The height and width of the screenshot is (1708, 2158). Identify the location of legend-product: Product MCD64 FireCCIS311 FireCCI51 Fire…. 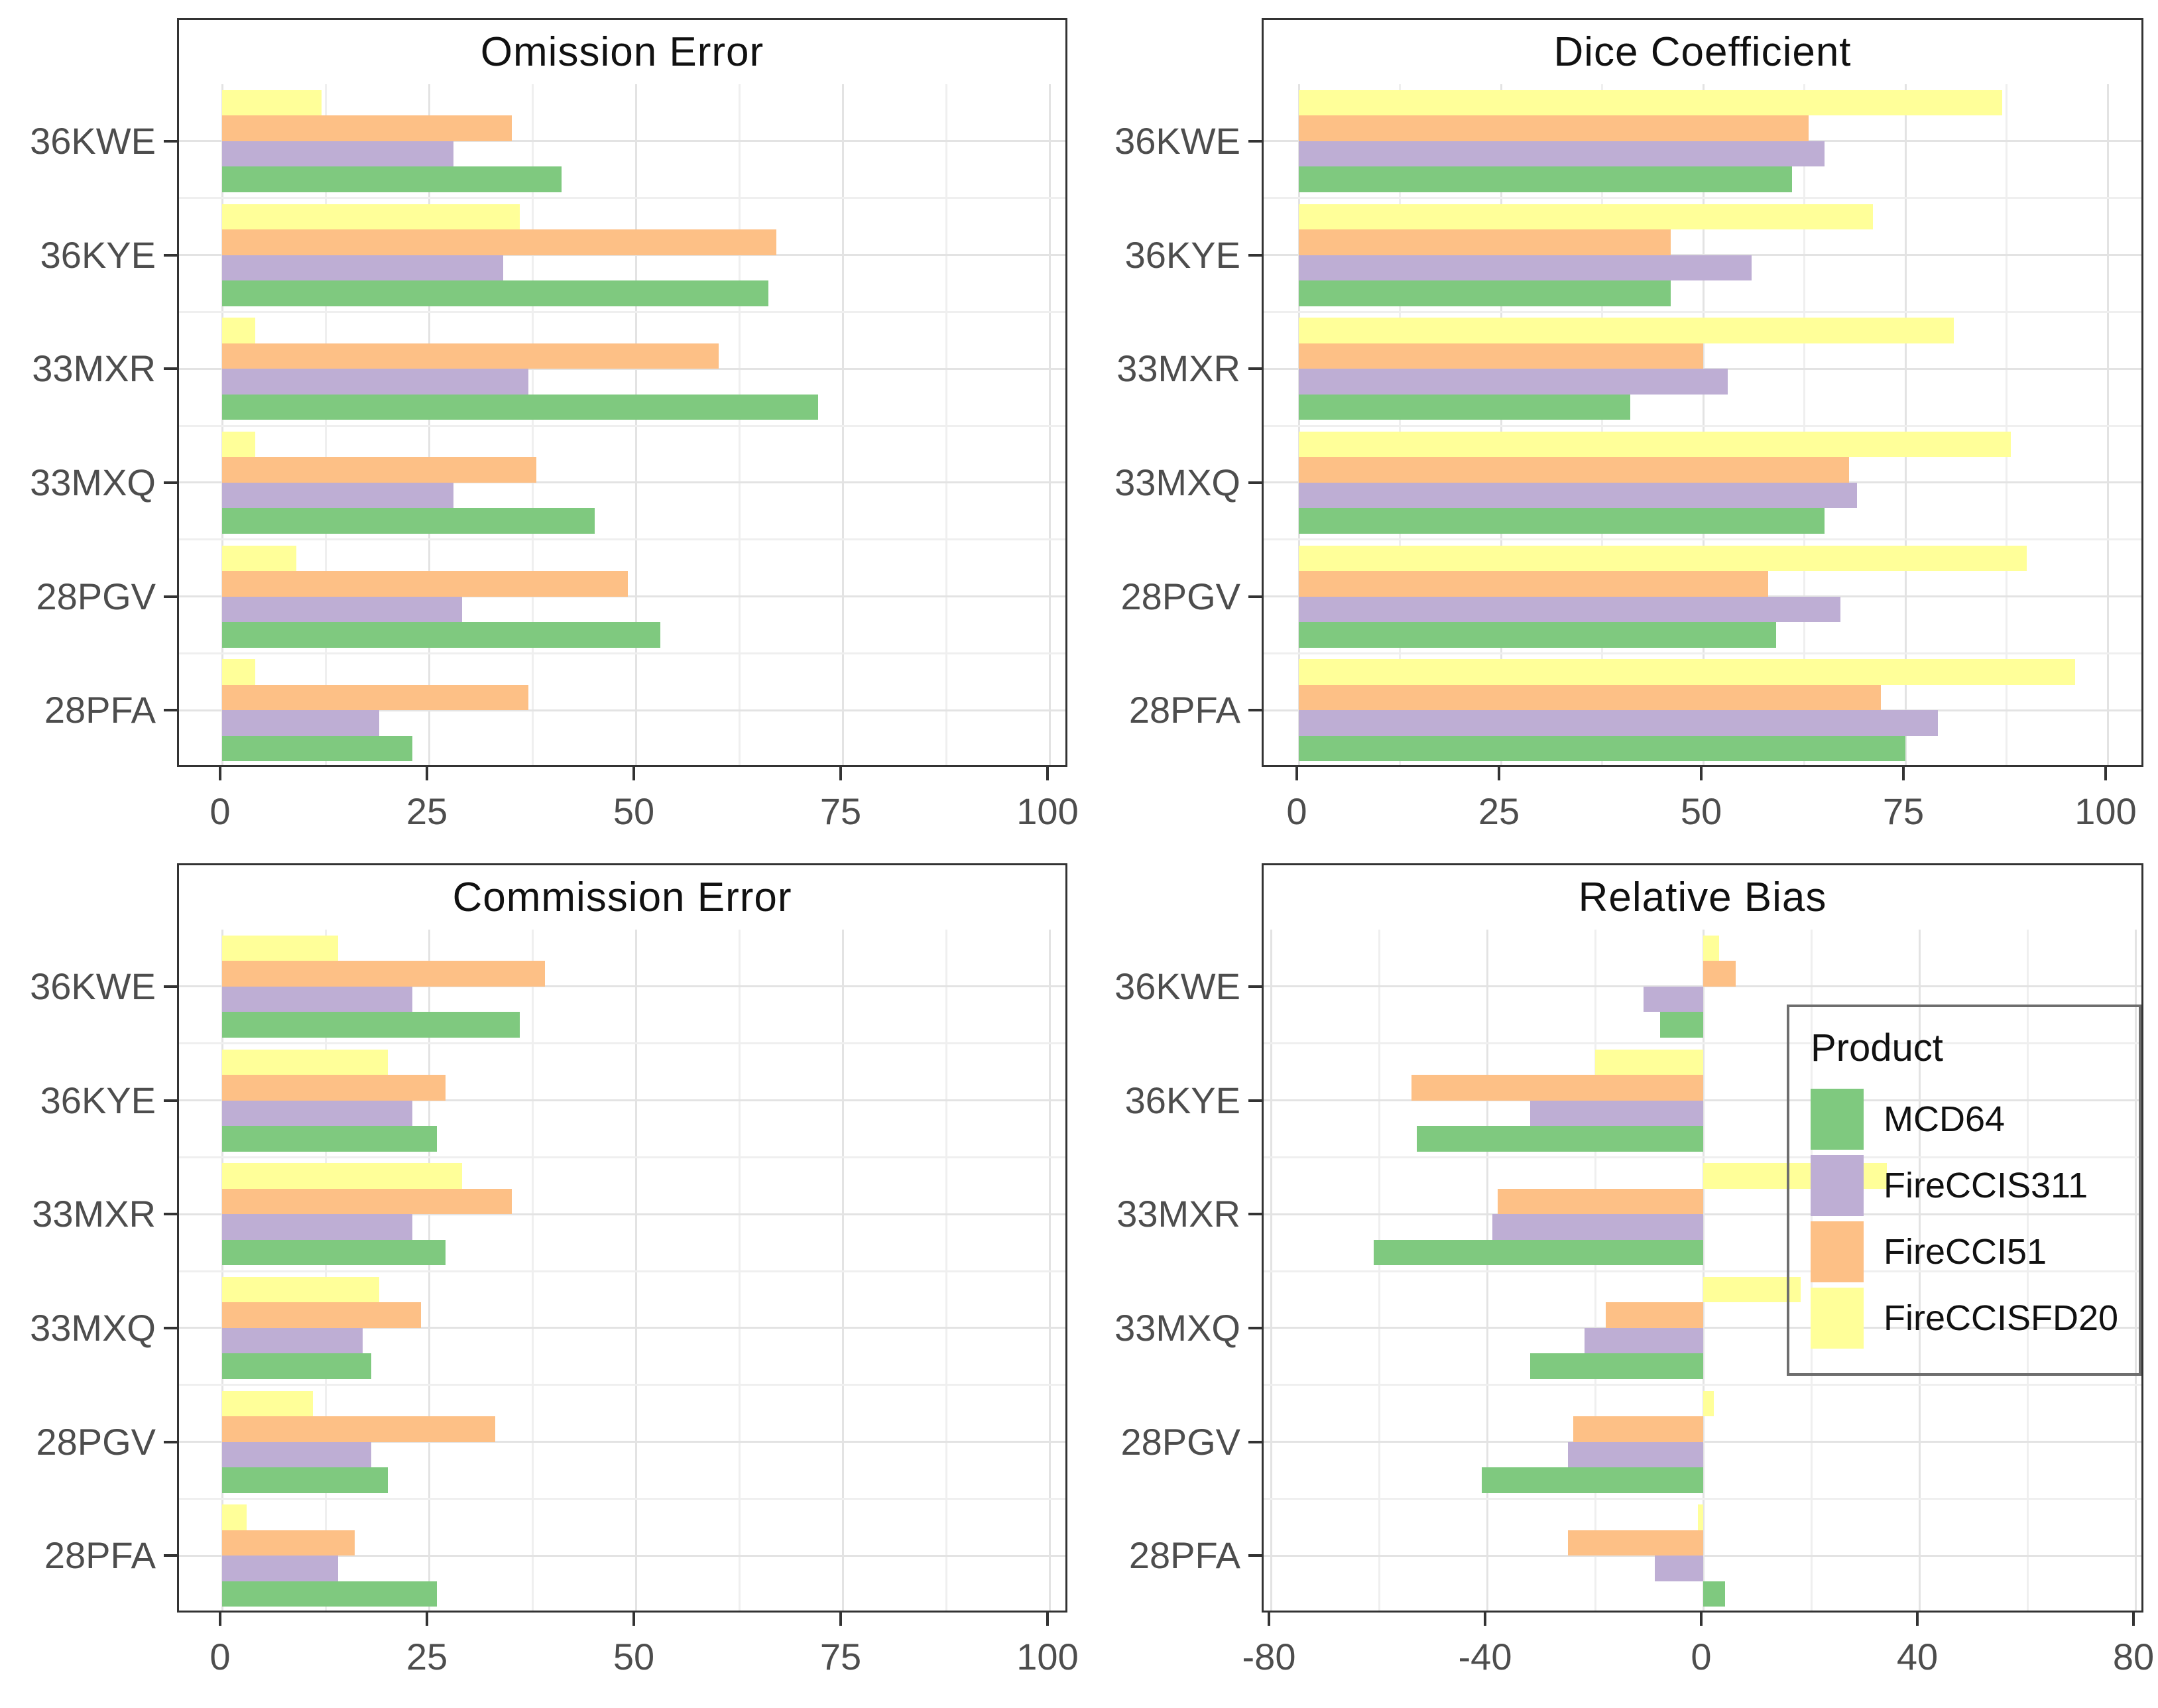
(1964, 1190).